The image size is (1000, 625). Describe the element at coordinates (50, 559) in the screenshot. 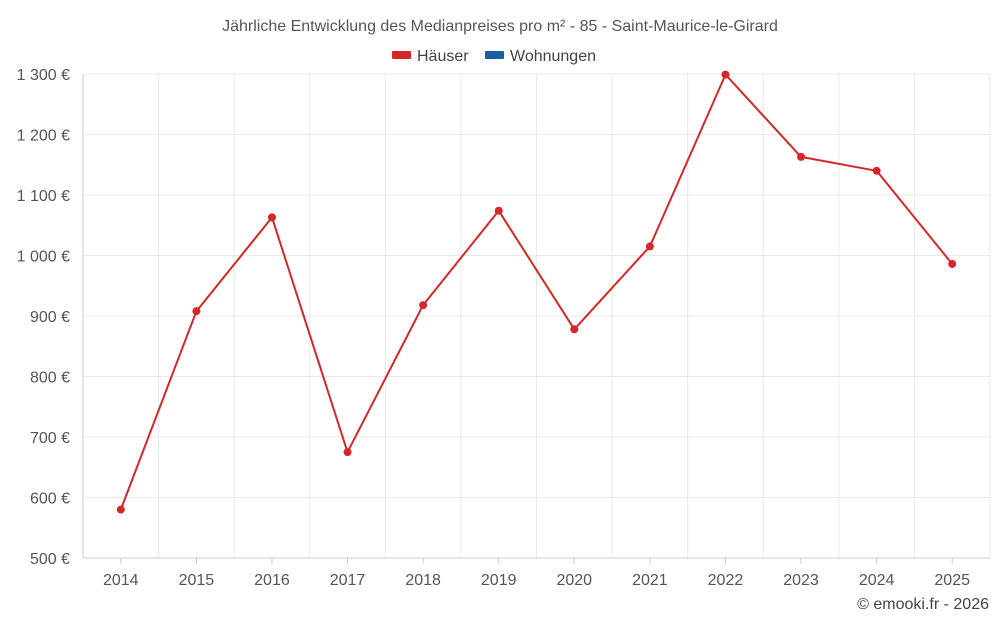

I see `y-tick-label: 500 €` at that location.